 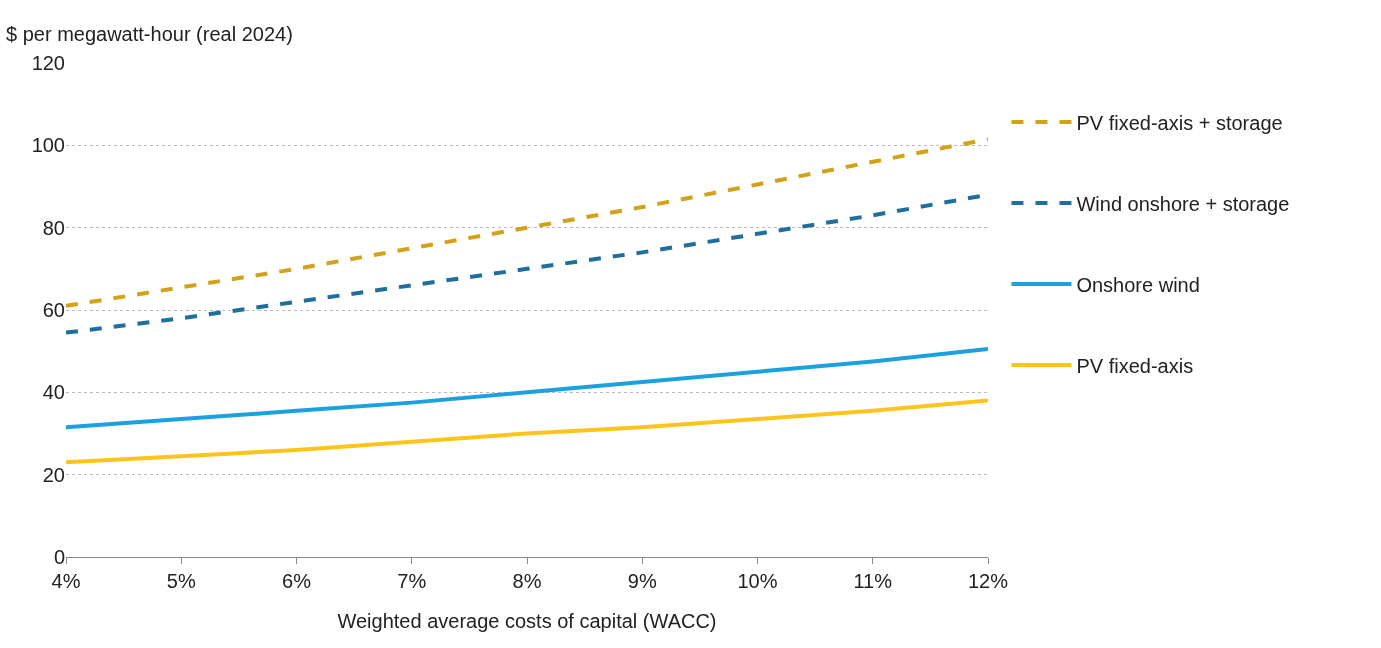 What do you see at coordinates (1135, 365) in the screenshot?
I see `legend-label: PV fixed-axis` at bounding box center [1135, 365].